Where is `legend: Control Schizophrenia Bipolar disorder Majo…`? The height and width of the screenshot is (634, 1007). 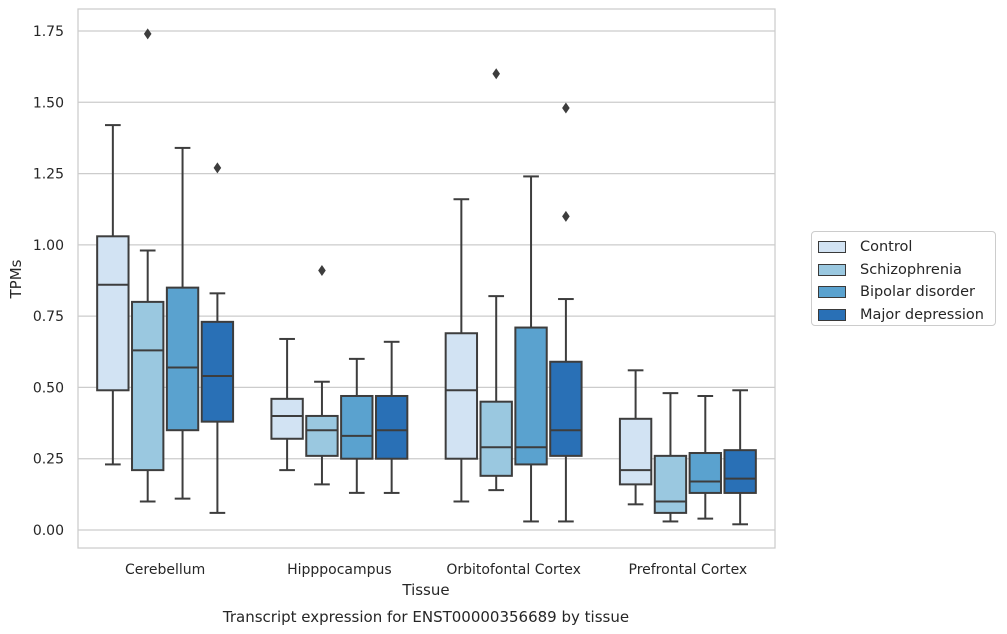
legend: Control Schizophrenia Bipolar disorder Majo… is located at coordinates (903, 278).